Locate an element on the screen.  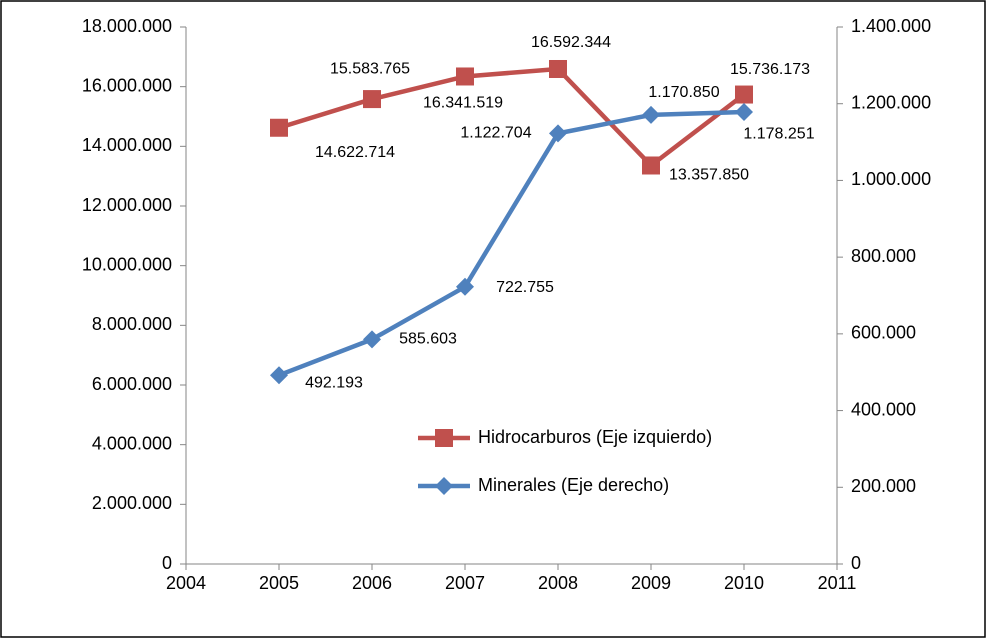
y-tick-label: 4.000.000 is located at coordinates (132, 443).